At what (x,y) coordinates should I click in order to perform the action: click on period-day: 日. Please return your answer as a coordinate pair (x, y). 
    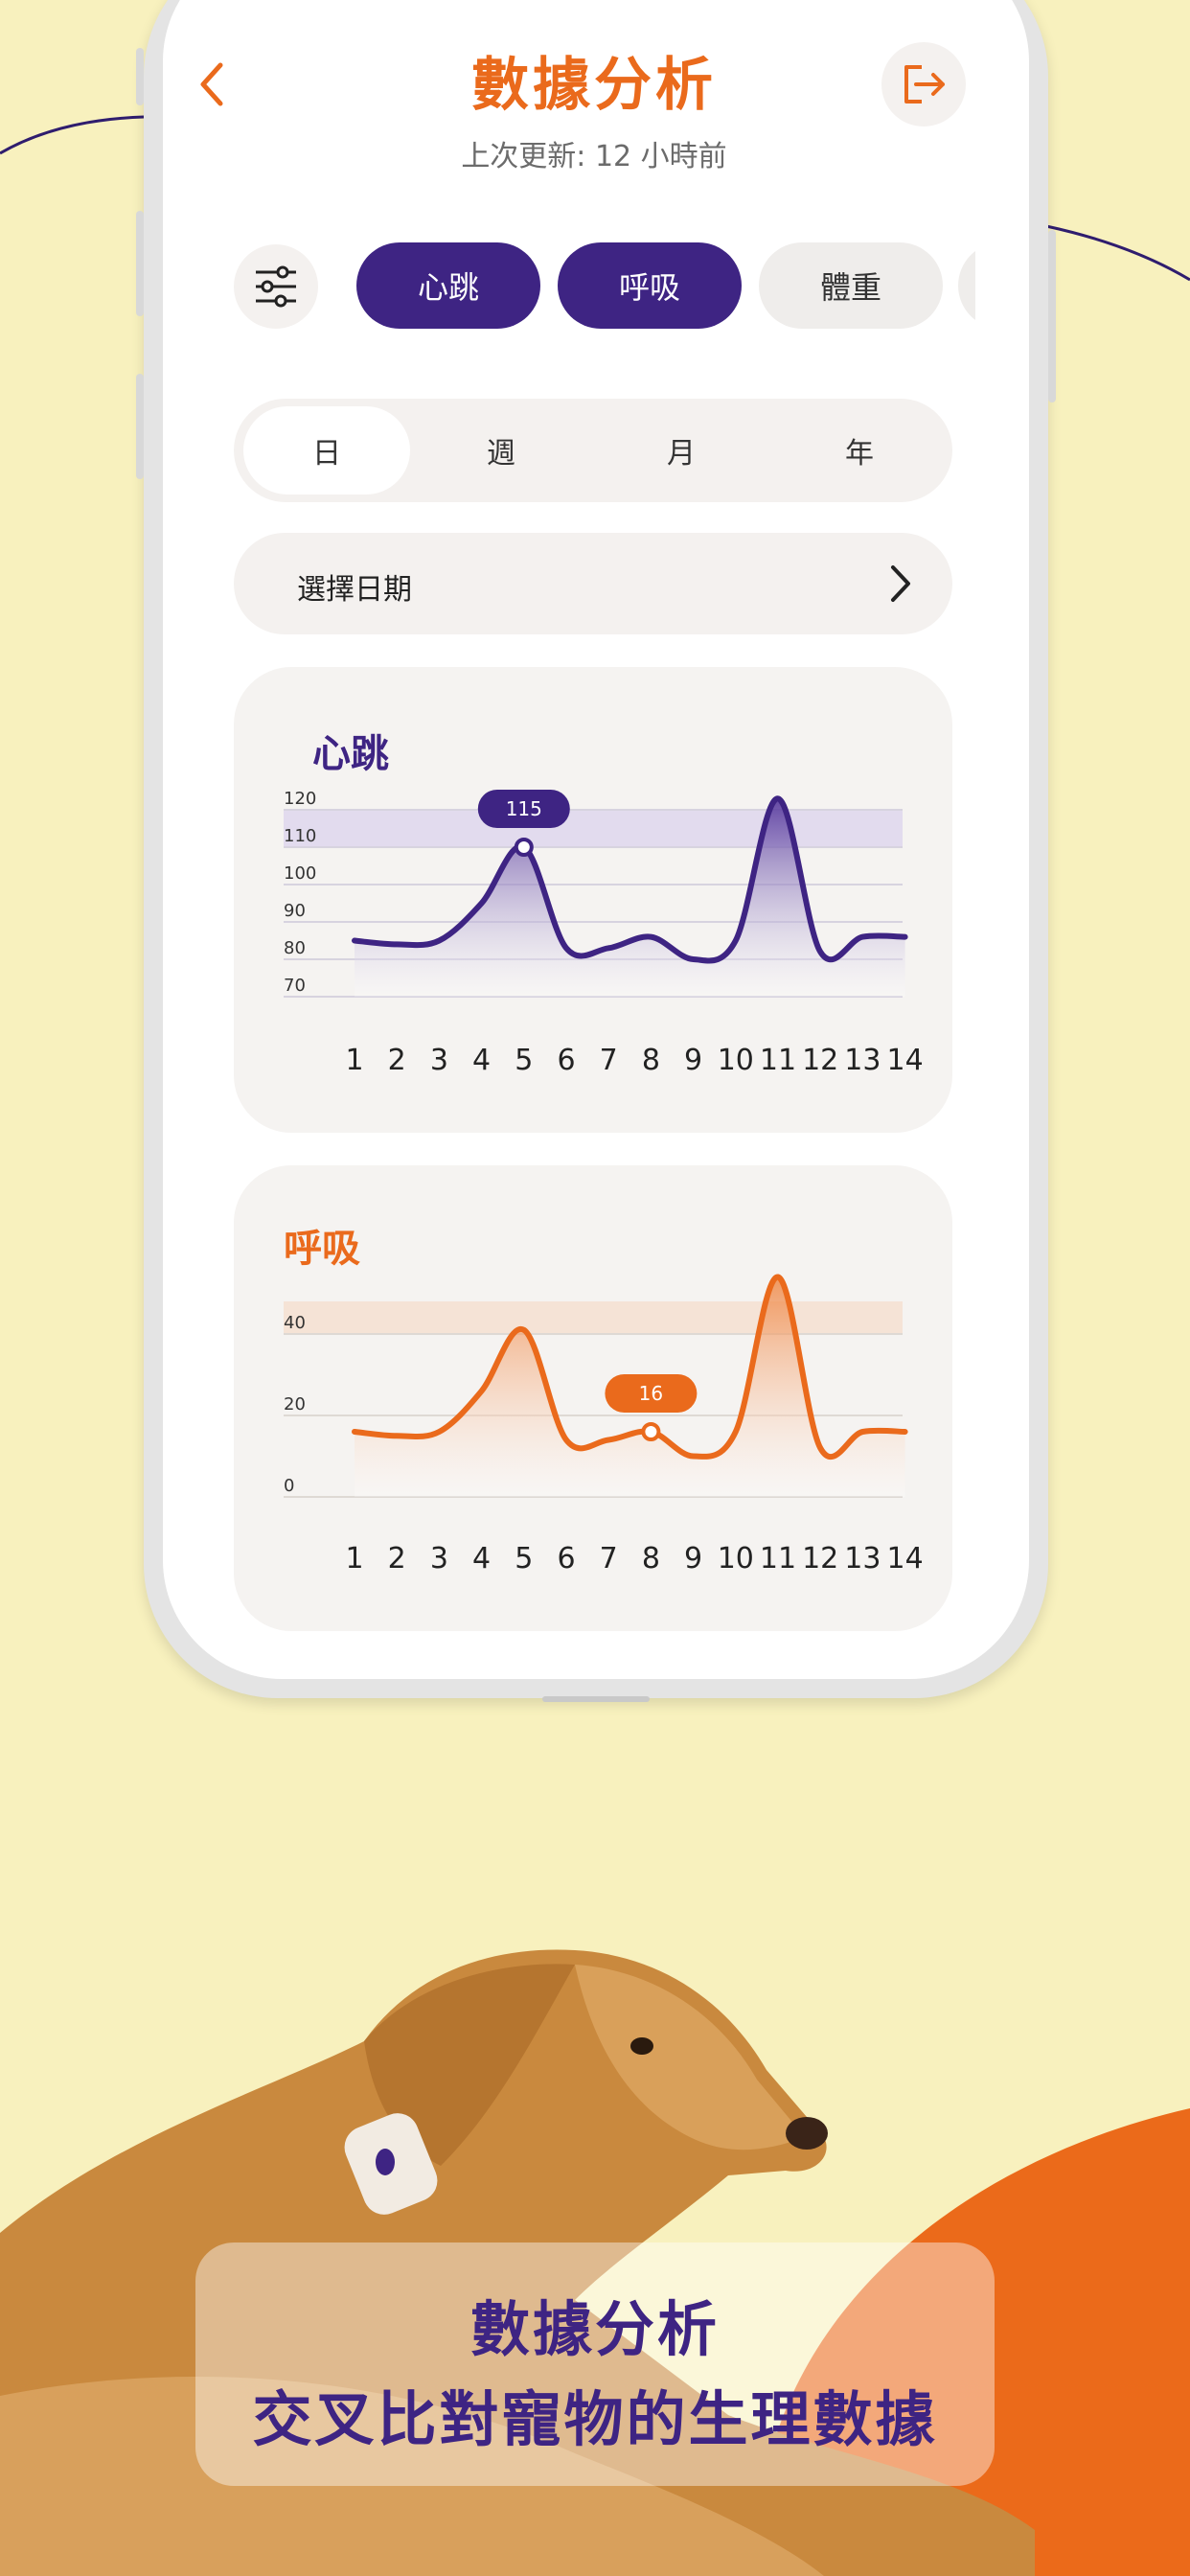
    Looking at the image, I should click on (326, 450).